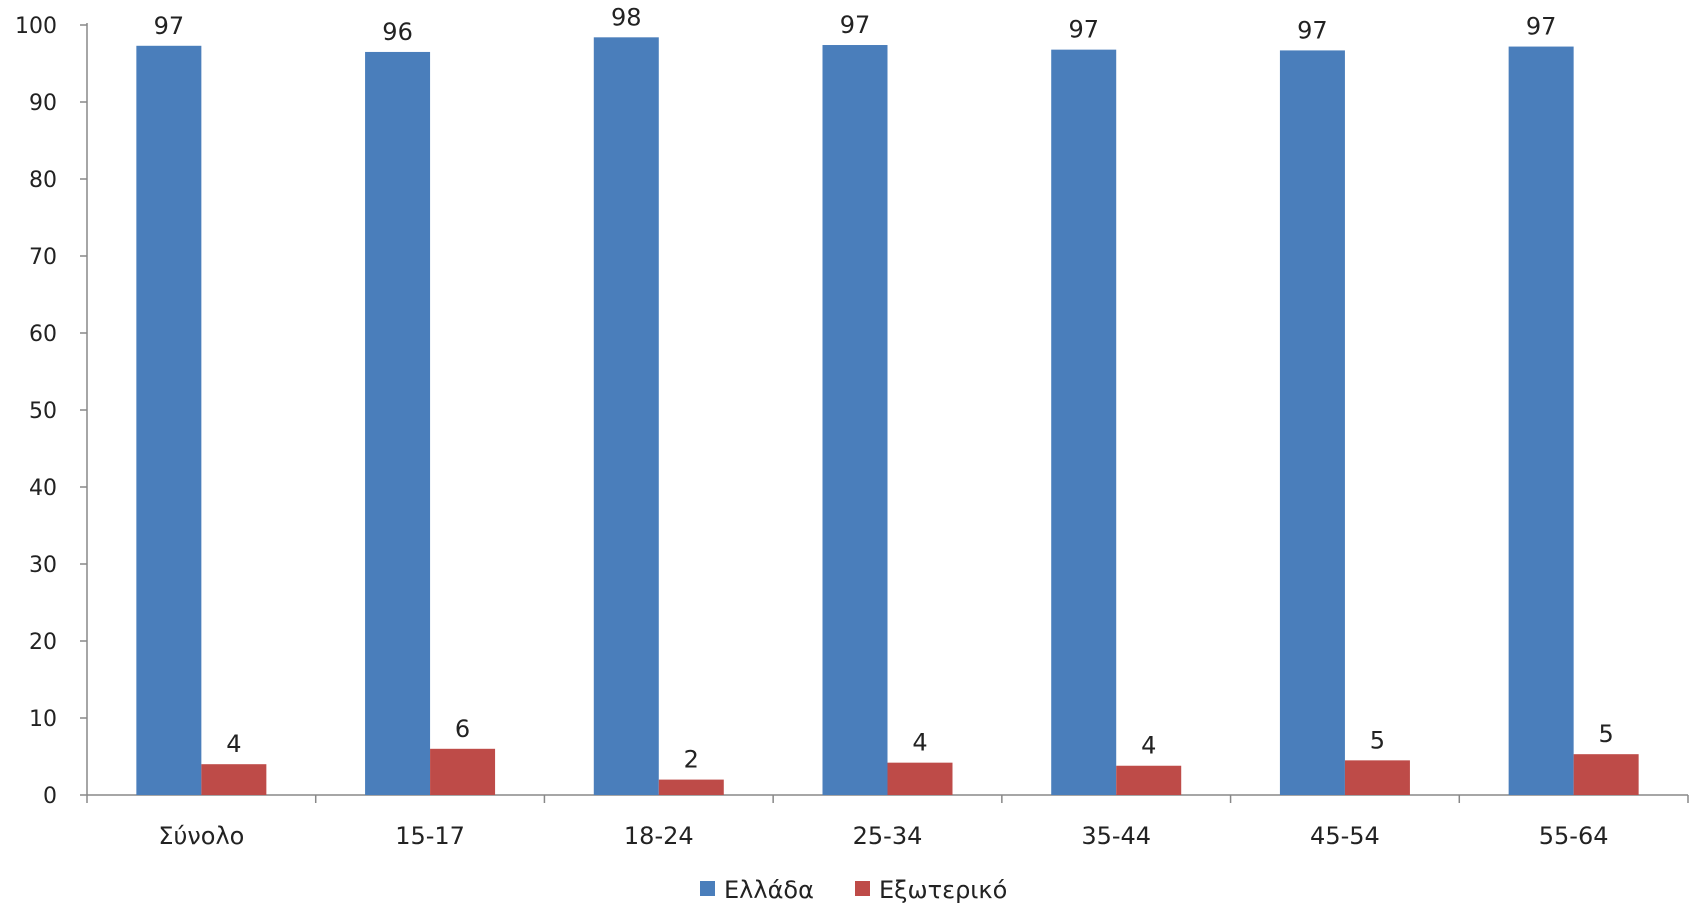 Image resolution: width=1694 pixels, height=915 pixels. I want to click on y-axis: 0 10 20 30 40 50 60 70 80 90 100, so click(51, 411).